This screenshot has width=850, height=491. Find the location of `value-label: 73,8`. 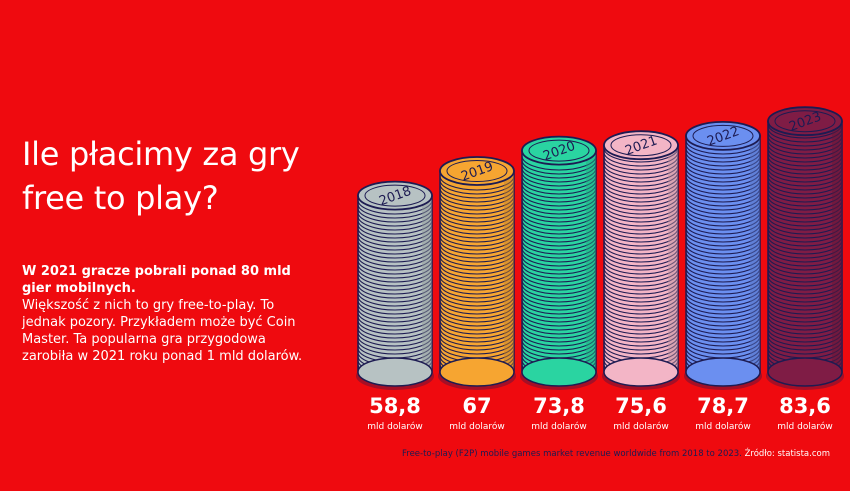

value-label: 73,8 is located at coordinates (559, 406).